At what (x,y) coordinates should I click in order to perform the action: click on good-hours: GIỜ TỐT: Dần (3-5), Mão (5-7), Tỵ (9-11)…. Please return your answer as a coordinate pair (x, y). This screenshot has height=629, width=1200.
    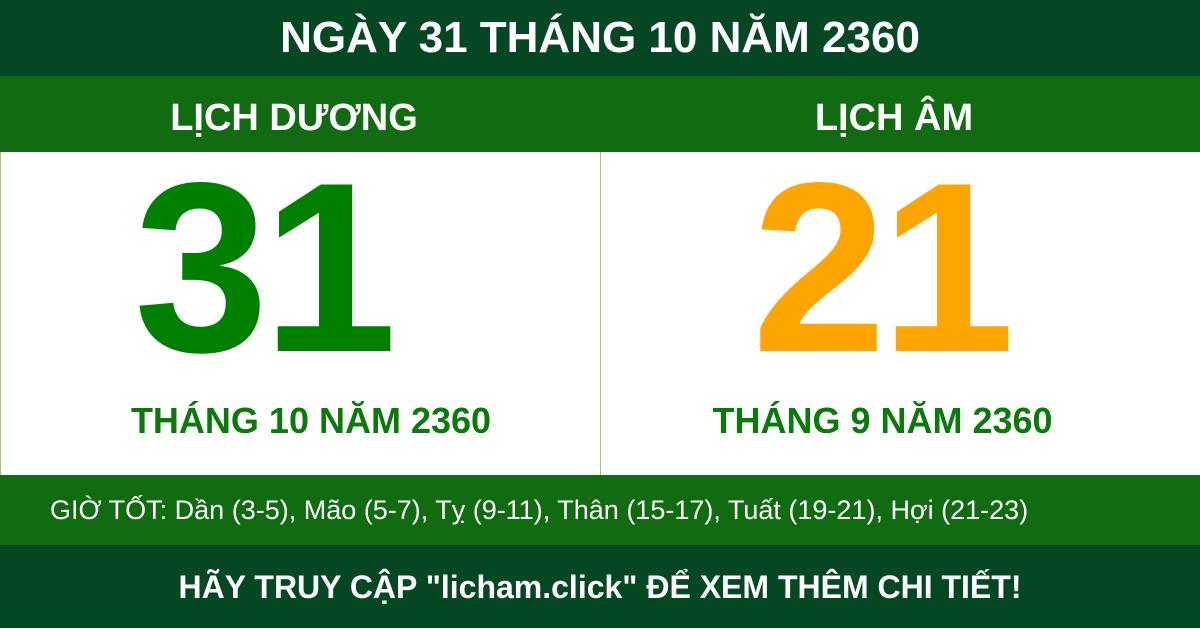
    Looking at the image, I should click on (600, 510).